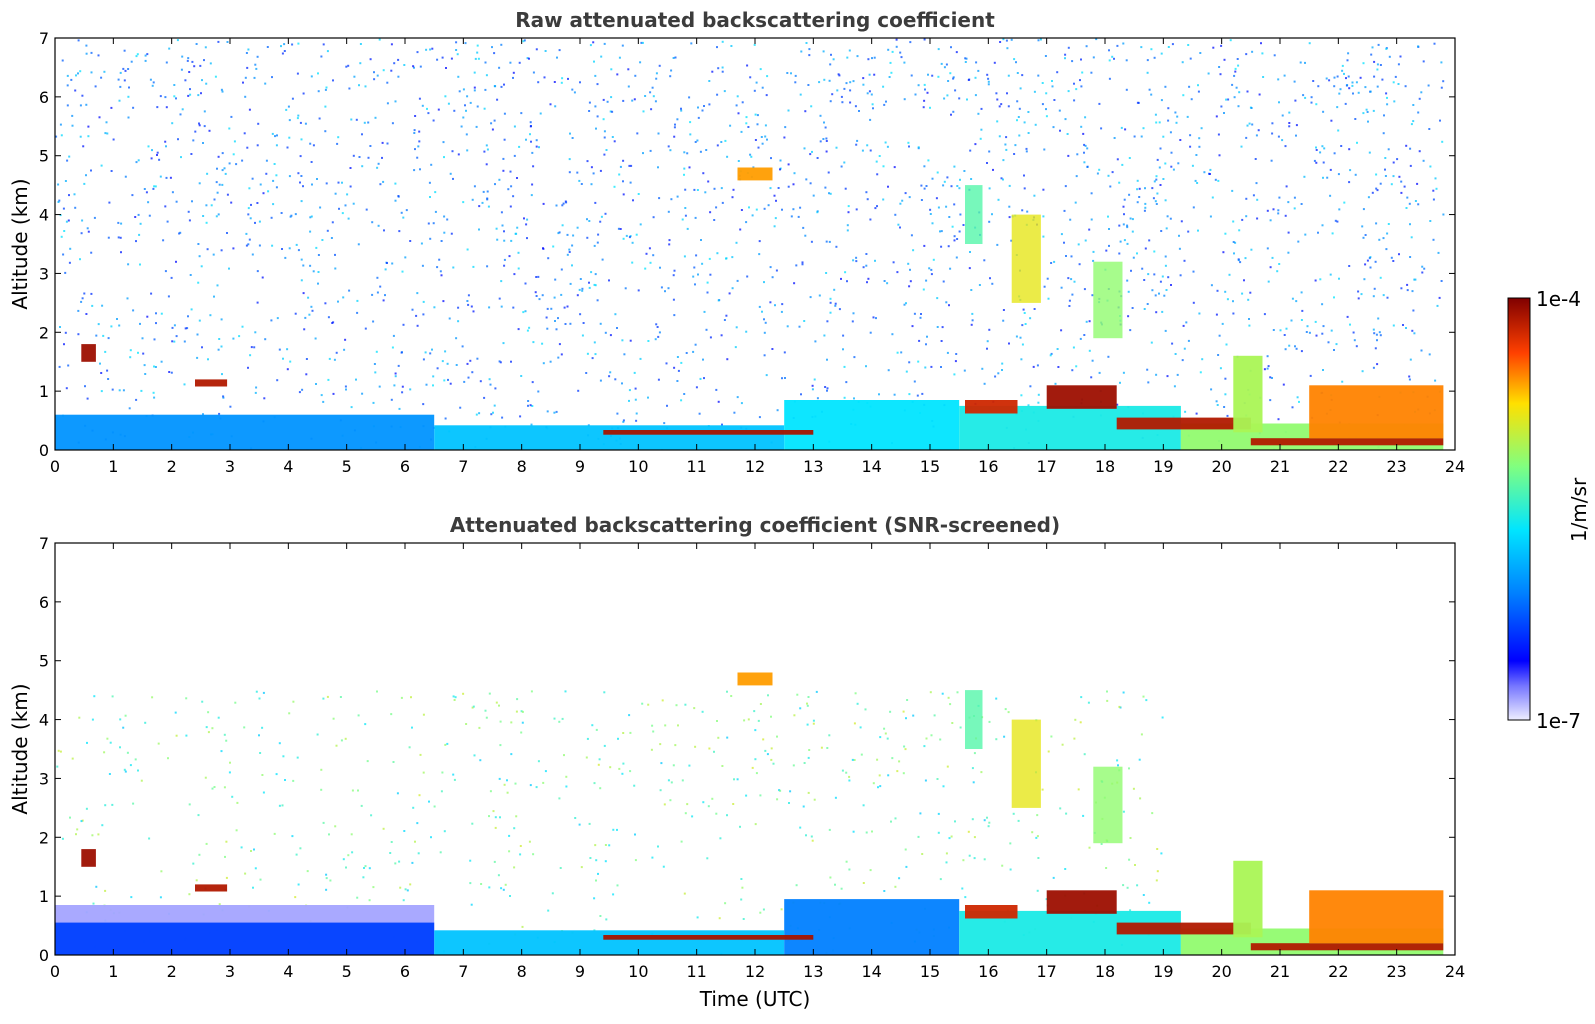 Image resolution: width=1595 pixels, height=1024 pixels. Describe the element at coordinates (347, 466) in the screenshot. I see `x-tick-label: 5` at that location.